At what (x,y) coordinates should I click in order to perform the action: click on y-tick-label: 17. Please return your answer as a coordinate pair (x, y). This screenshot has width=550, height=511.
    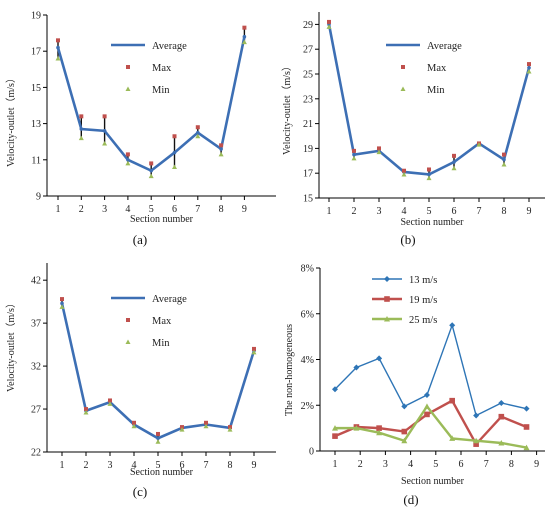
    Looking at the image, I should click on (308, 174).